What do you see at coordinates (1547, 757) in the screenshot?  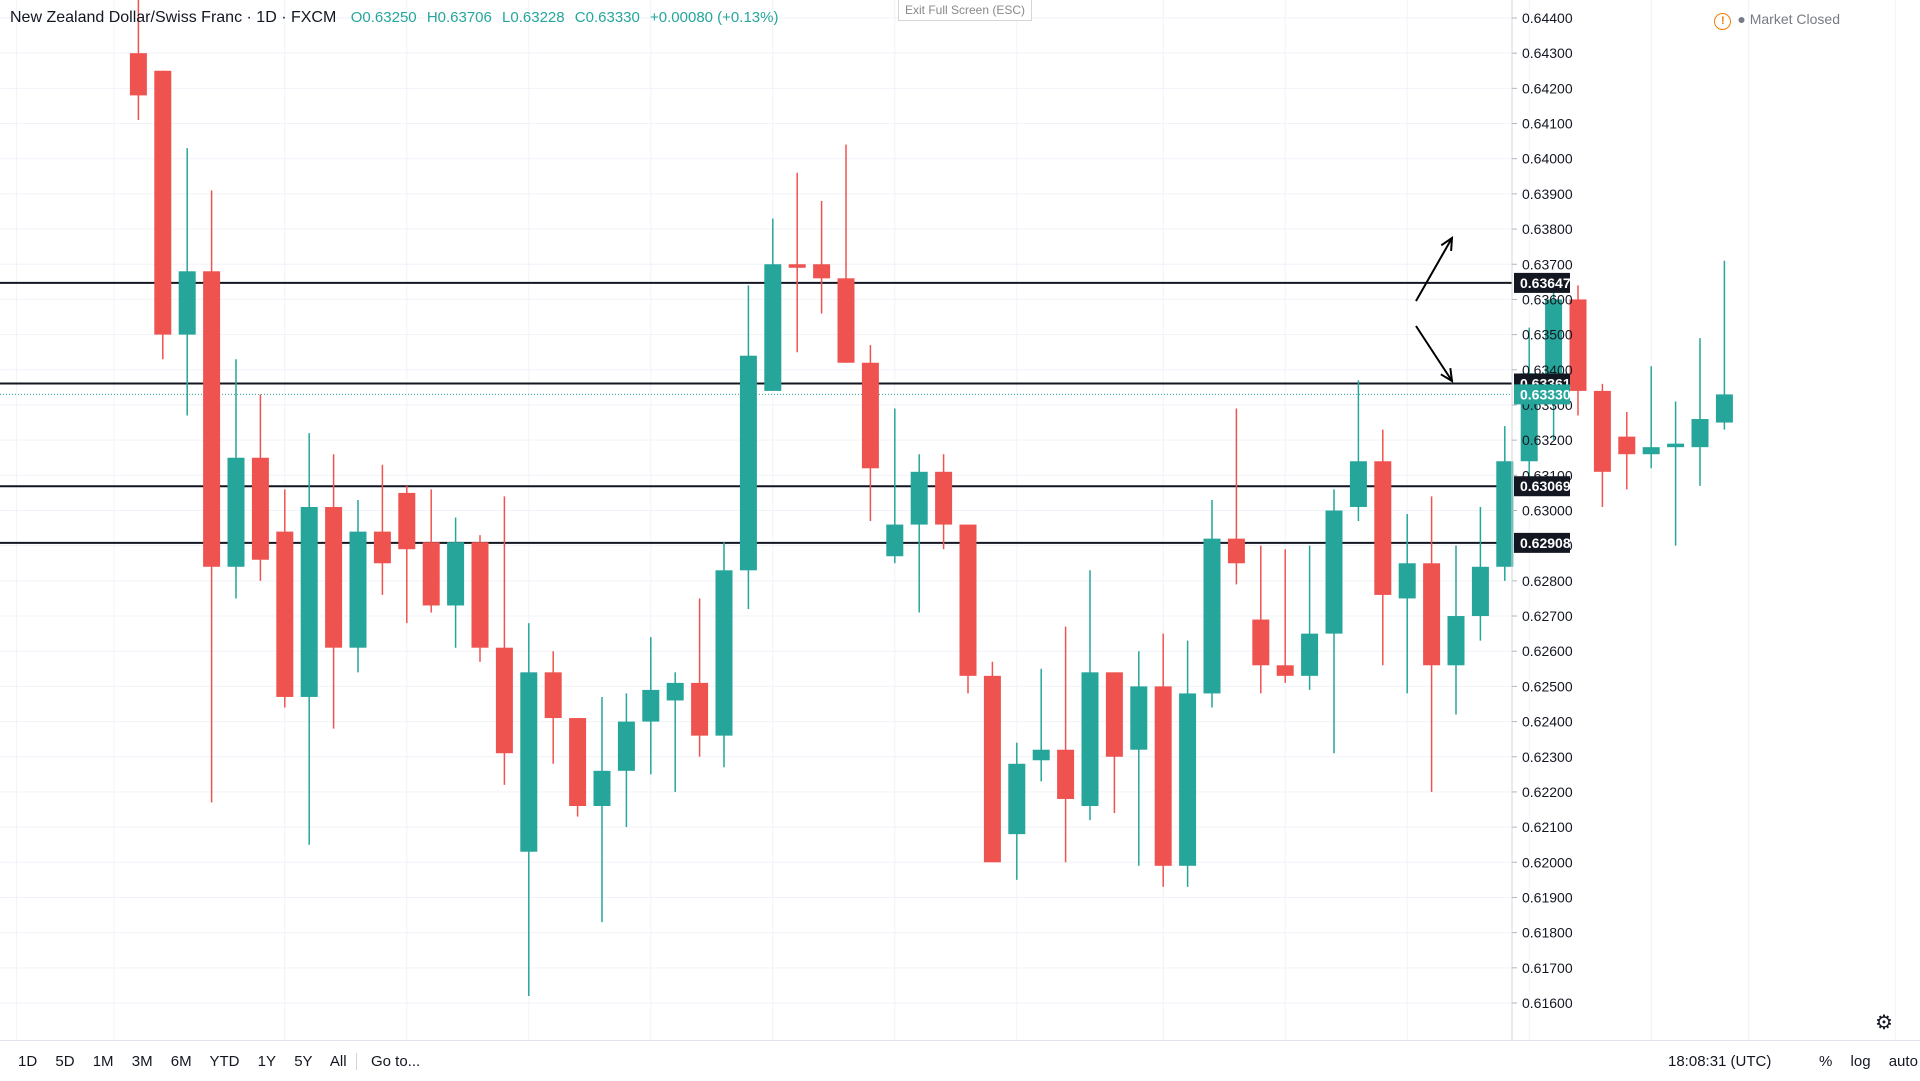 I see `price-tick-label: 0.62300` at bounding box center [1547, 757].